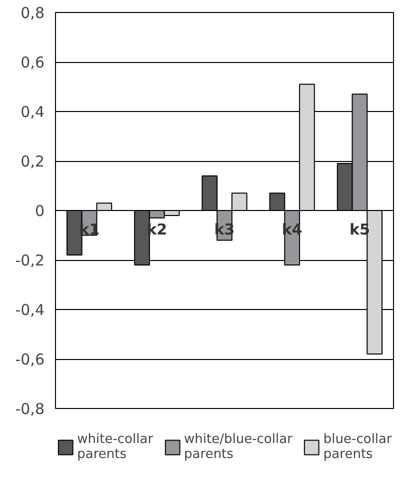 This screenshot has height=480, width=413. Describe the element at coordinates (30, 409) in the screenshot. I see `y-tick-label: -0,8` at that location.